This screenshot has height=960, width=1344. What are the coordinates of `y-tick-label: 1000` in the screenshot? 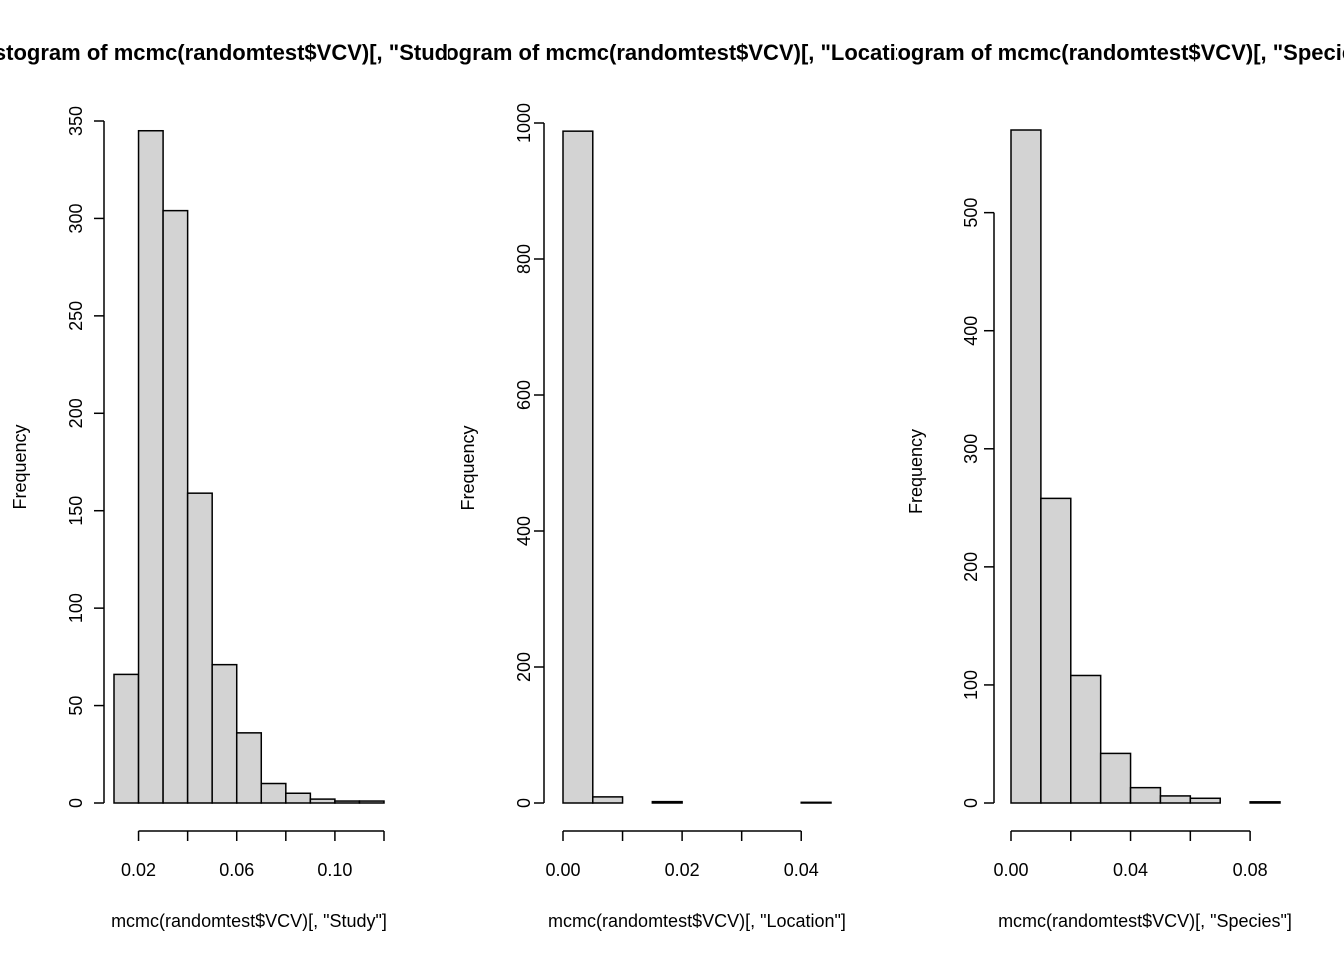 It's located at (524, 123).